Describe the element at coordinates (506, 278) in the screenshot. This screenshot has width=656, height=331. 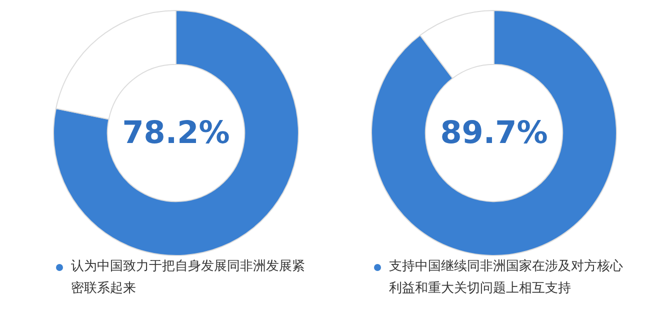
I see `legend-label: 支持中国继续同非洲国家在涉及对方核心利益和重大关切问题上相互支持` at that location.